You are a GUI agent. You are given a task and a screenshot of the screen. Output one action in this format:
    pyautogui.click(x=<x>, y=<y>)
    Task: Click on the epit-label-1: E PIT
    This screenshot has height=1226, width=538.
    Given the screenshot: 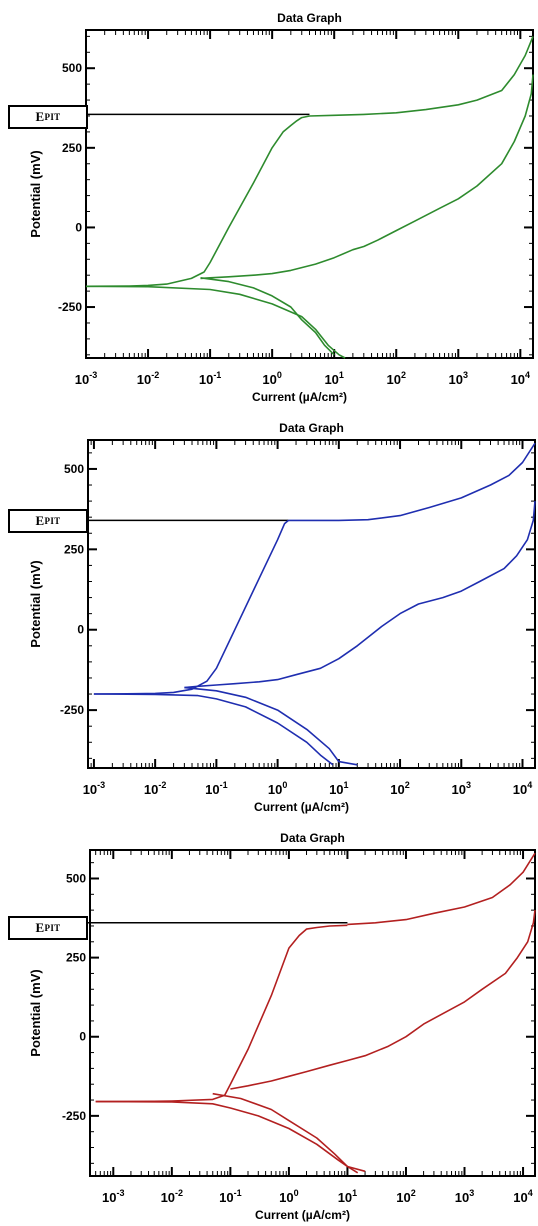 What is the action you would take?
    pyautogui.click(x=48, y=117)
    